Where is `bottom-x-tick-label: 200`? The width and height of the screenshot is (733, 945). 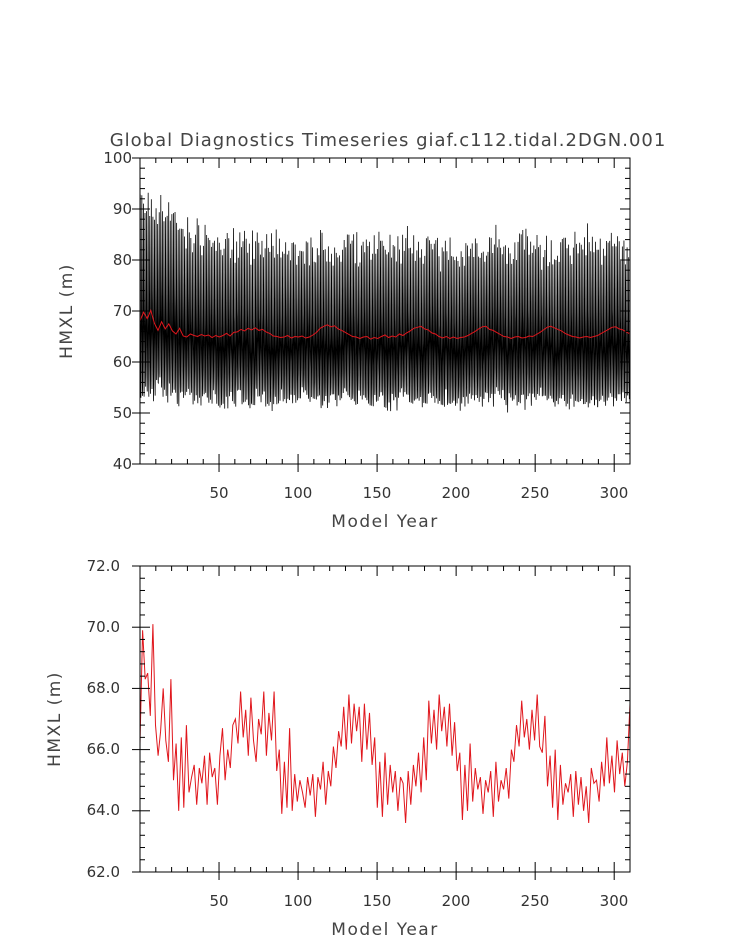
bottom-x-tick-label: 200 is located at coordinates (456, 901).